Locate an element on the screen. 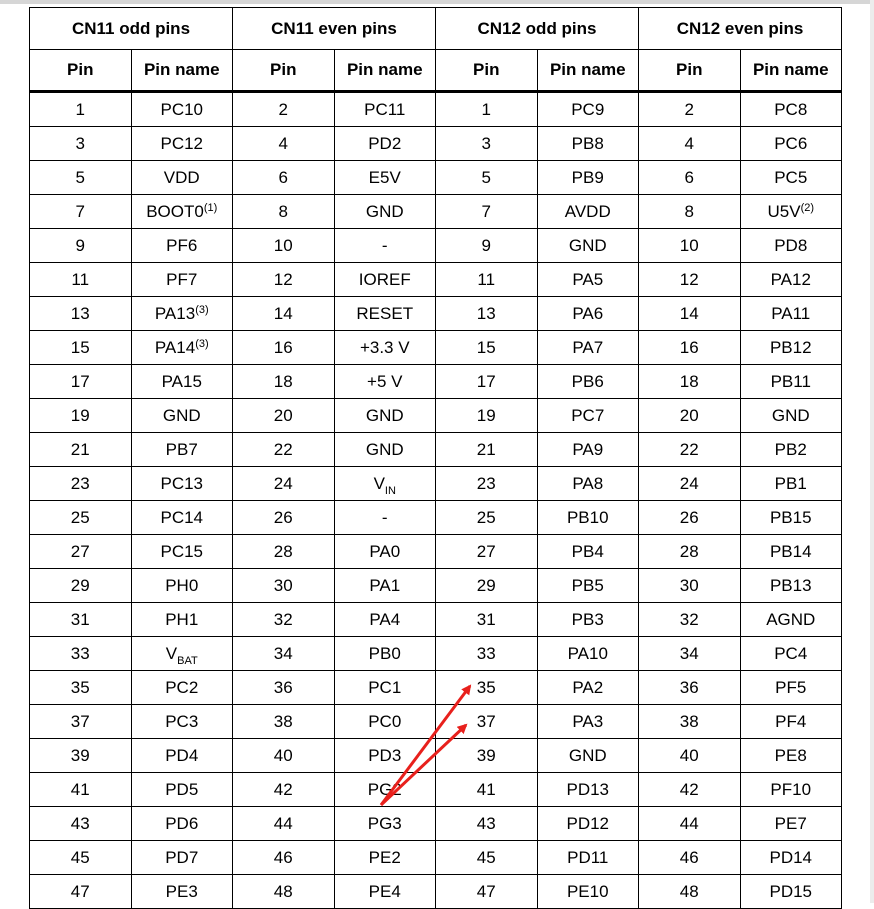 The height and width of the screenshot is (909, 874). cell-text: 26 is located at coordinates (283, 517).